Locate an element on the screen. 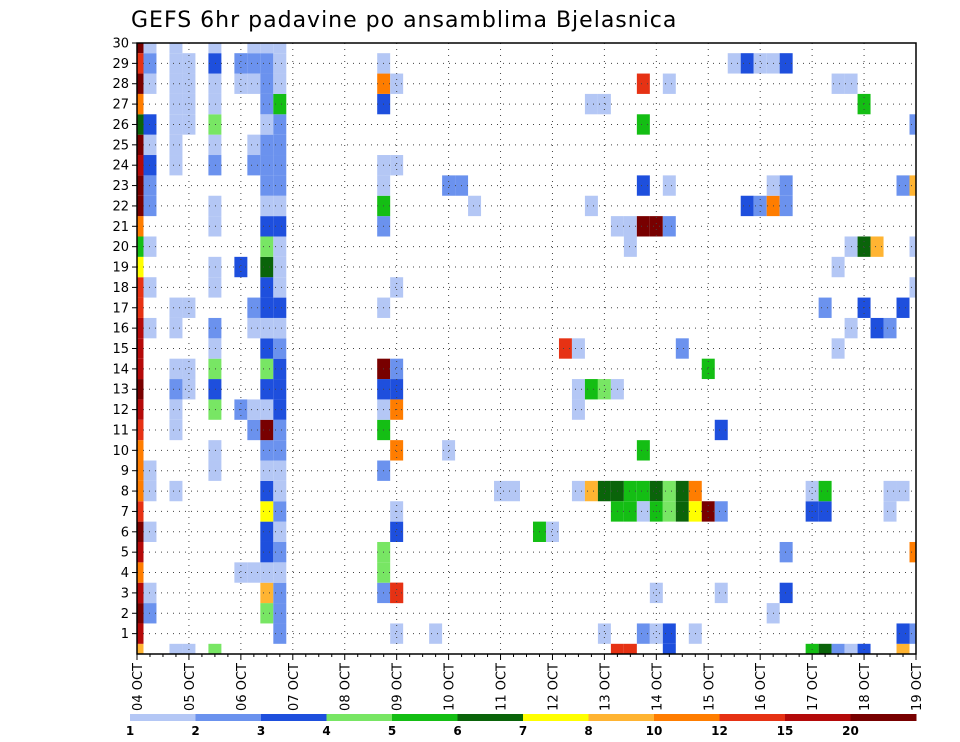 This screenshot has height=742, width=960. colorbar-label: 5 is located at coordinates (392, 731).